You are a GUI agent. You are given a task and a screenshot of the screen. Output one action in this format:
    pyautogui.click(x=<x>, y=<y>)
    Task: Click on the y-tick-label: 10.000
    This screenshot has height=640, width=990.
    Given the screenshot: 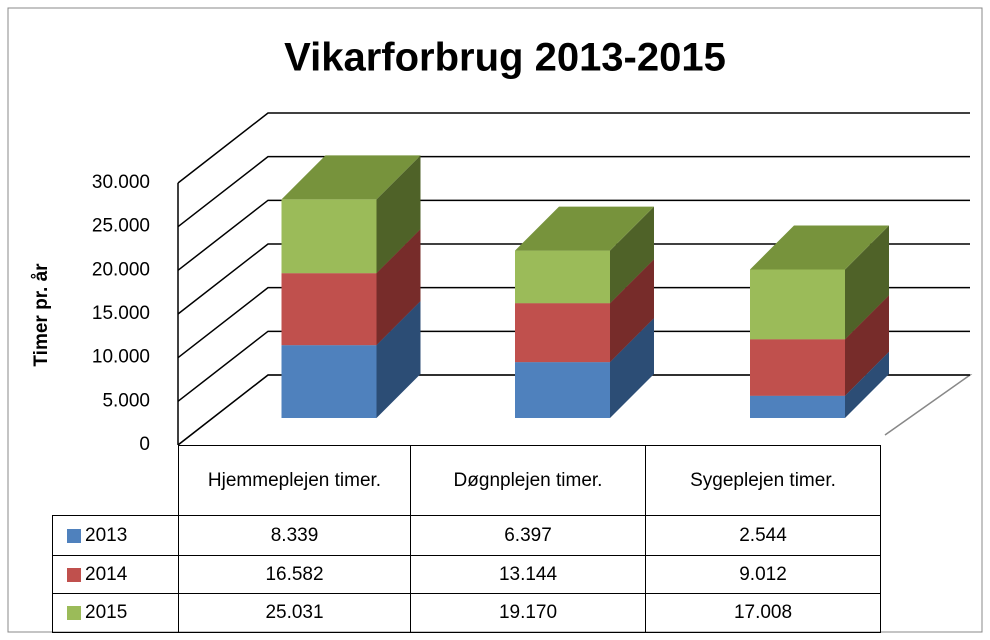 What is the action you would take?
    pyautogui.click(x=121, y=357)
    